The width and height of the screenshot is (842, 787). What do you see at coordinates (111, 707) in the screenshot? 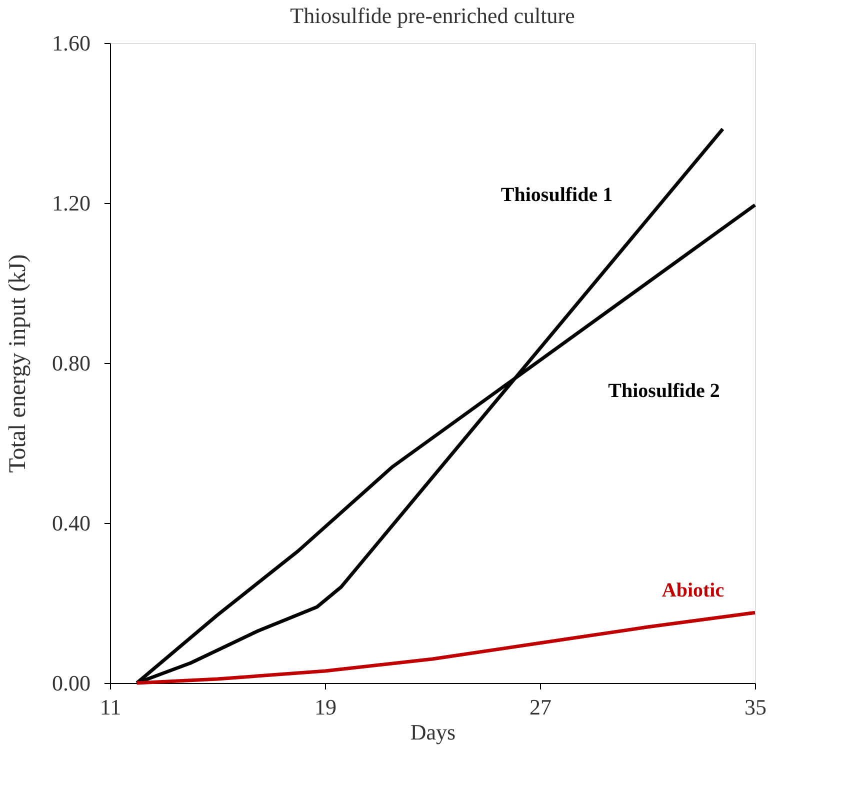
I see `x-tick-label: 11` at bounding box center [111, 707].